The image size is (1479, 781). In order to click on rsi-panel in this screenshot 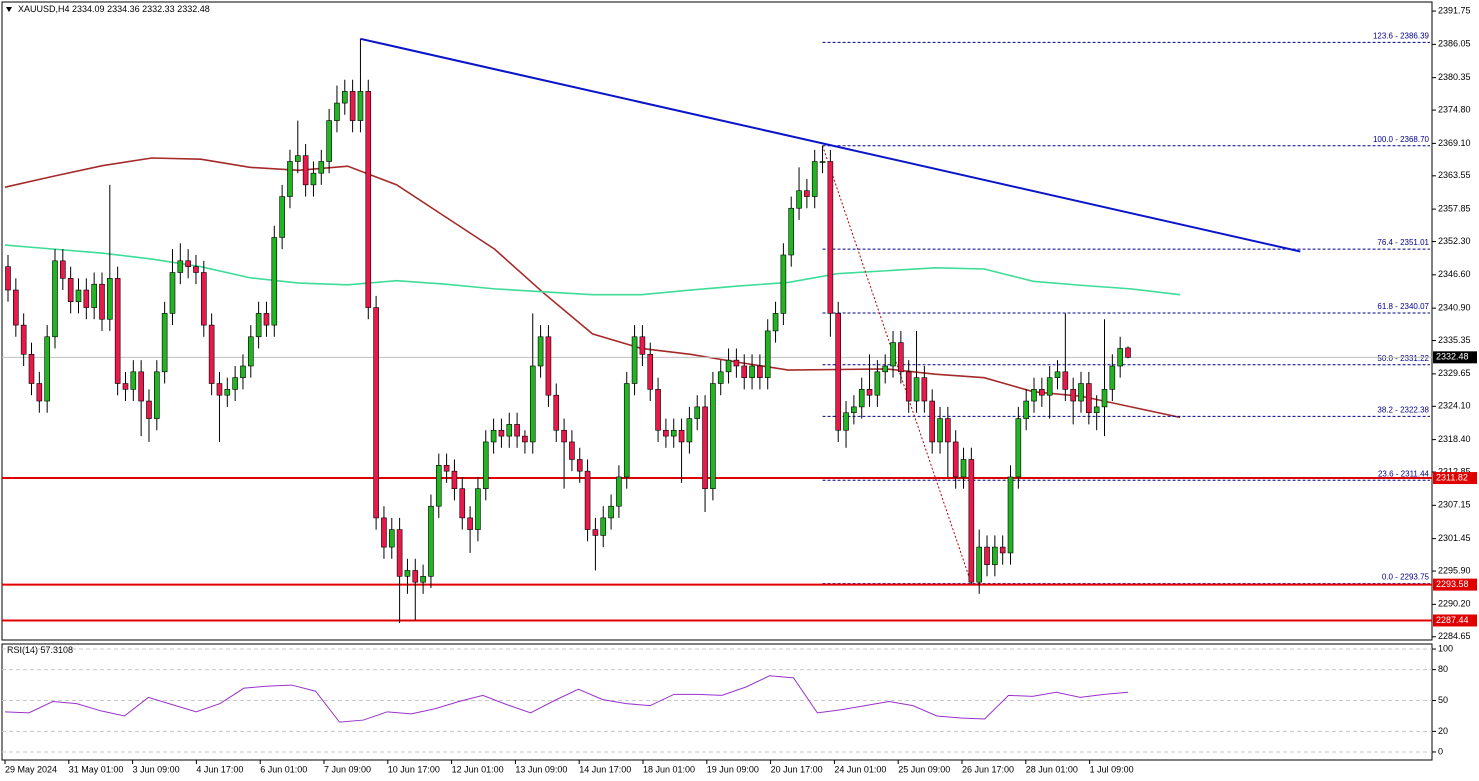, I will do `click(717, 702)`.